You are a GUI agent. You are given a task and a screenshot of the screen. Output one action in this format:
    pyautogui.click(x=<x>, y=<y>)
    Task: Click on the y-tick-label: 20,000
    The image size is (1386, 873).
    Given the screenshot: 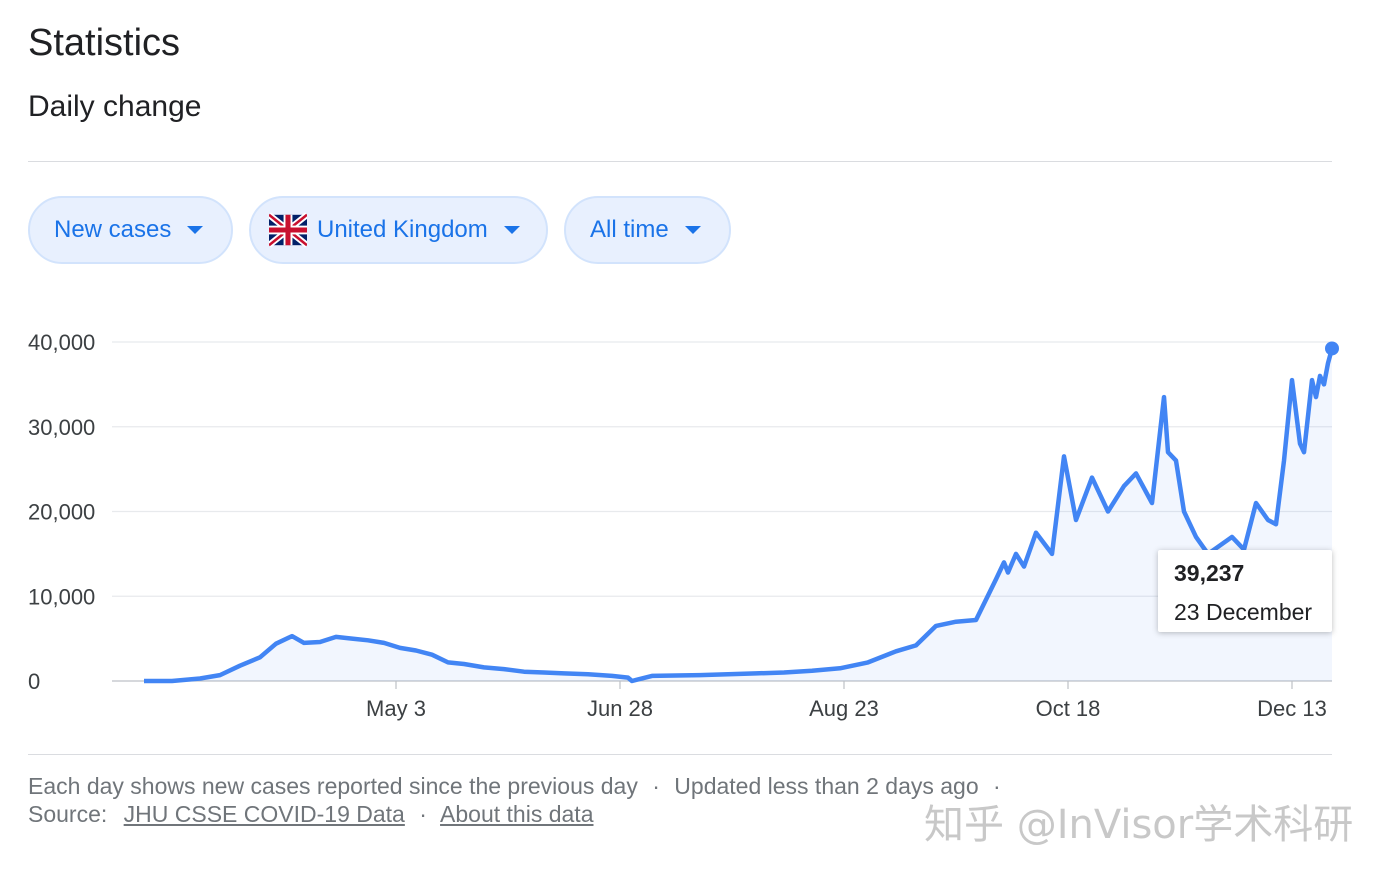 What is the action you would take?
    pyautogui.click(x=61, y=512)
    